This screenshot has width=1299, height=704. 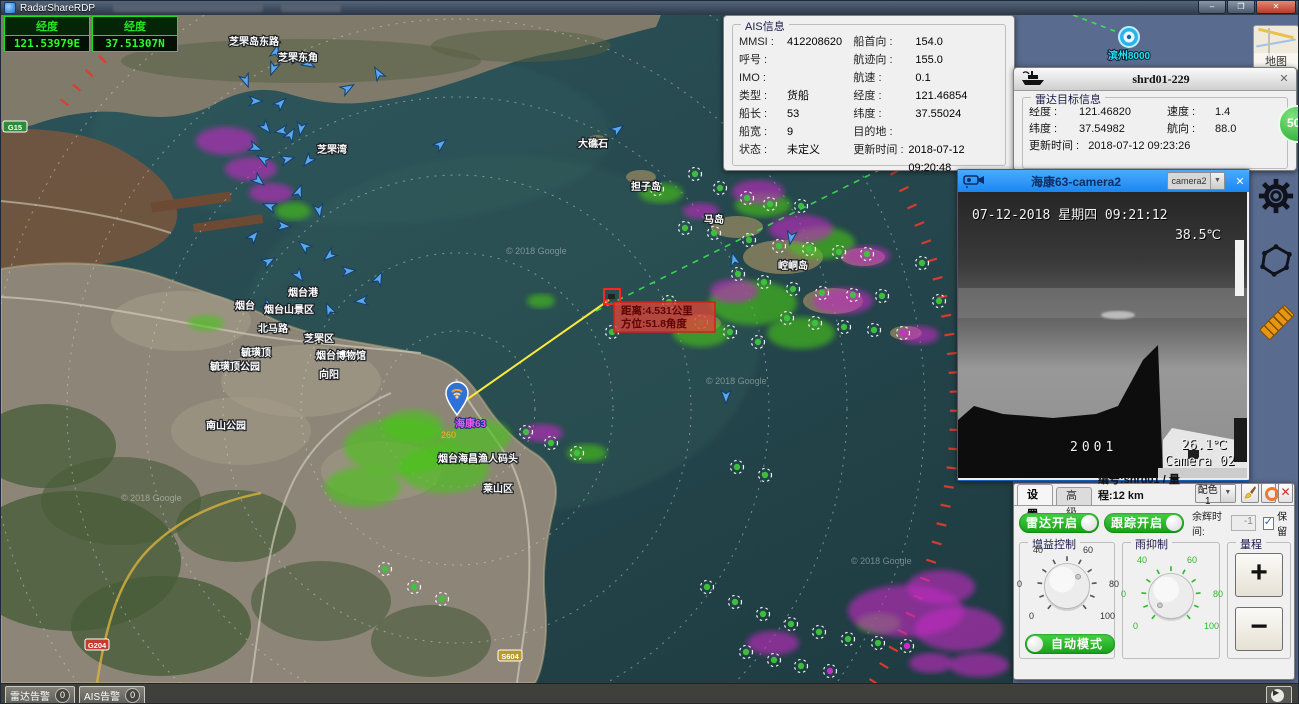 I want to click on minimize-button: –, so click(x=1212, y=7).